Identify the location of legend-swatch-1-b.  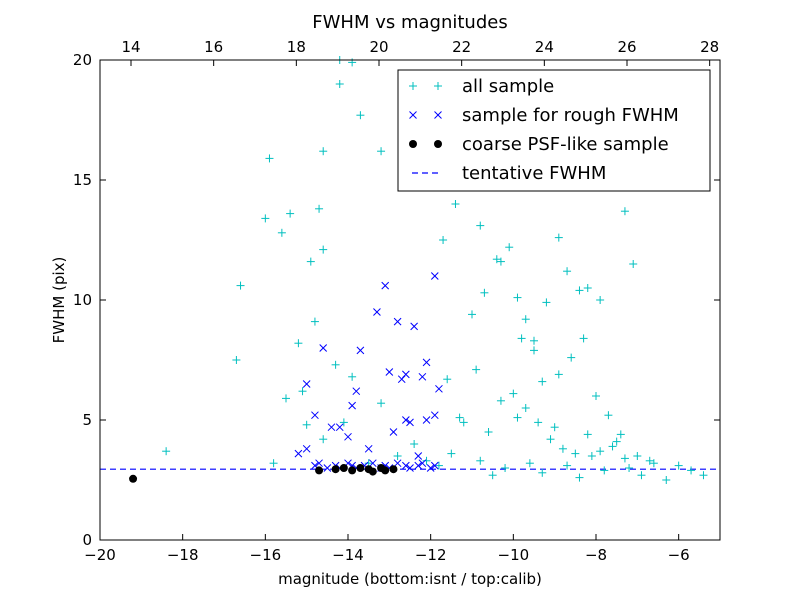
(438, 115).